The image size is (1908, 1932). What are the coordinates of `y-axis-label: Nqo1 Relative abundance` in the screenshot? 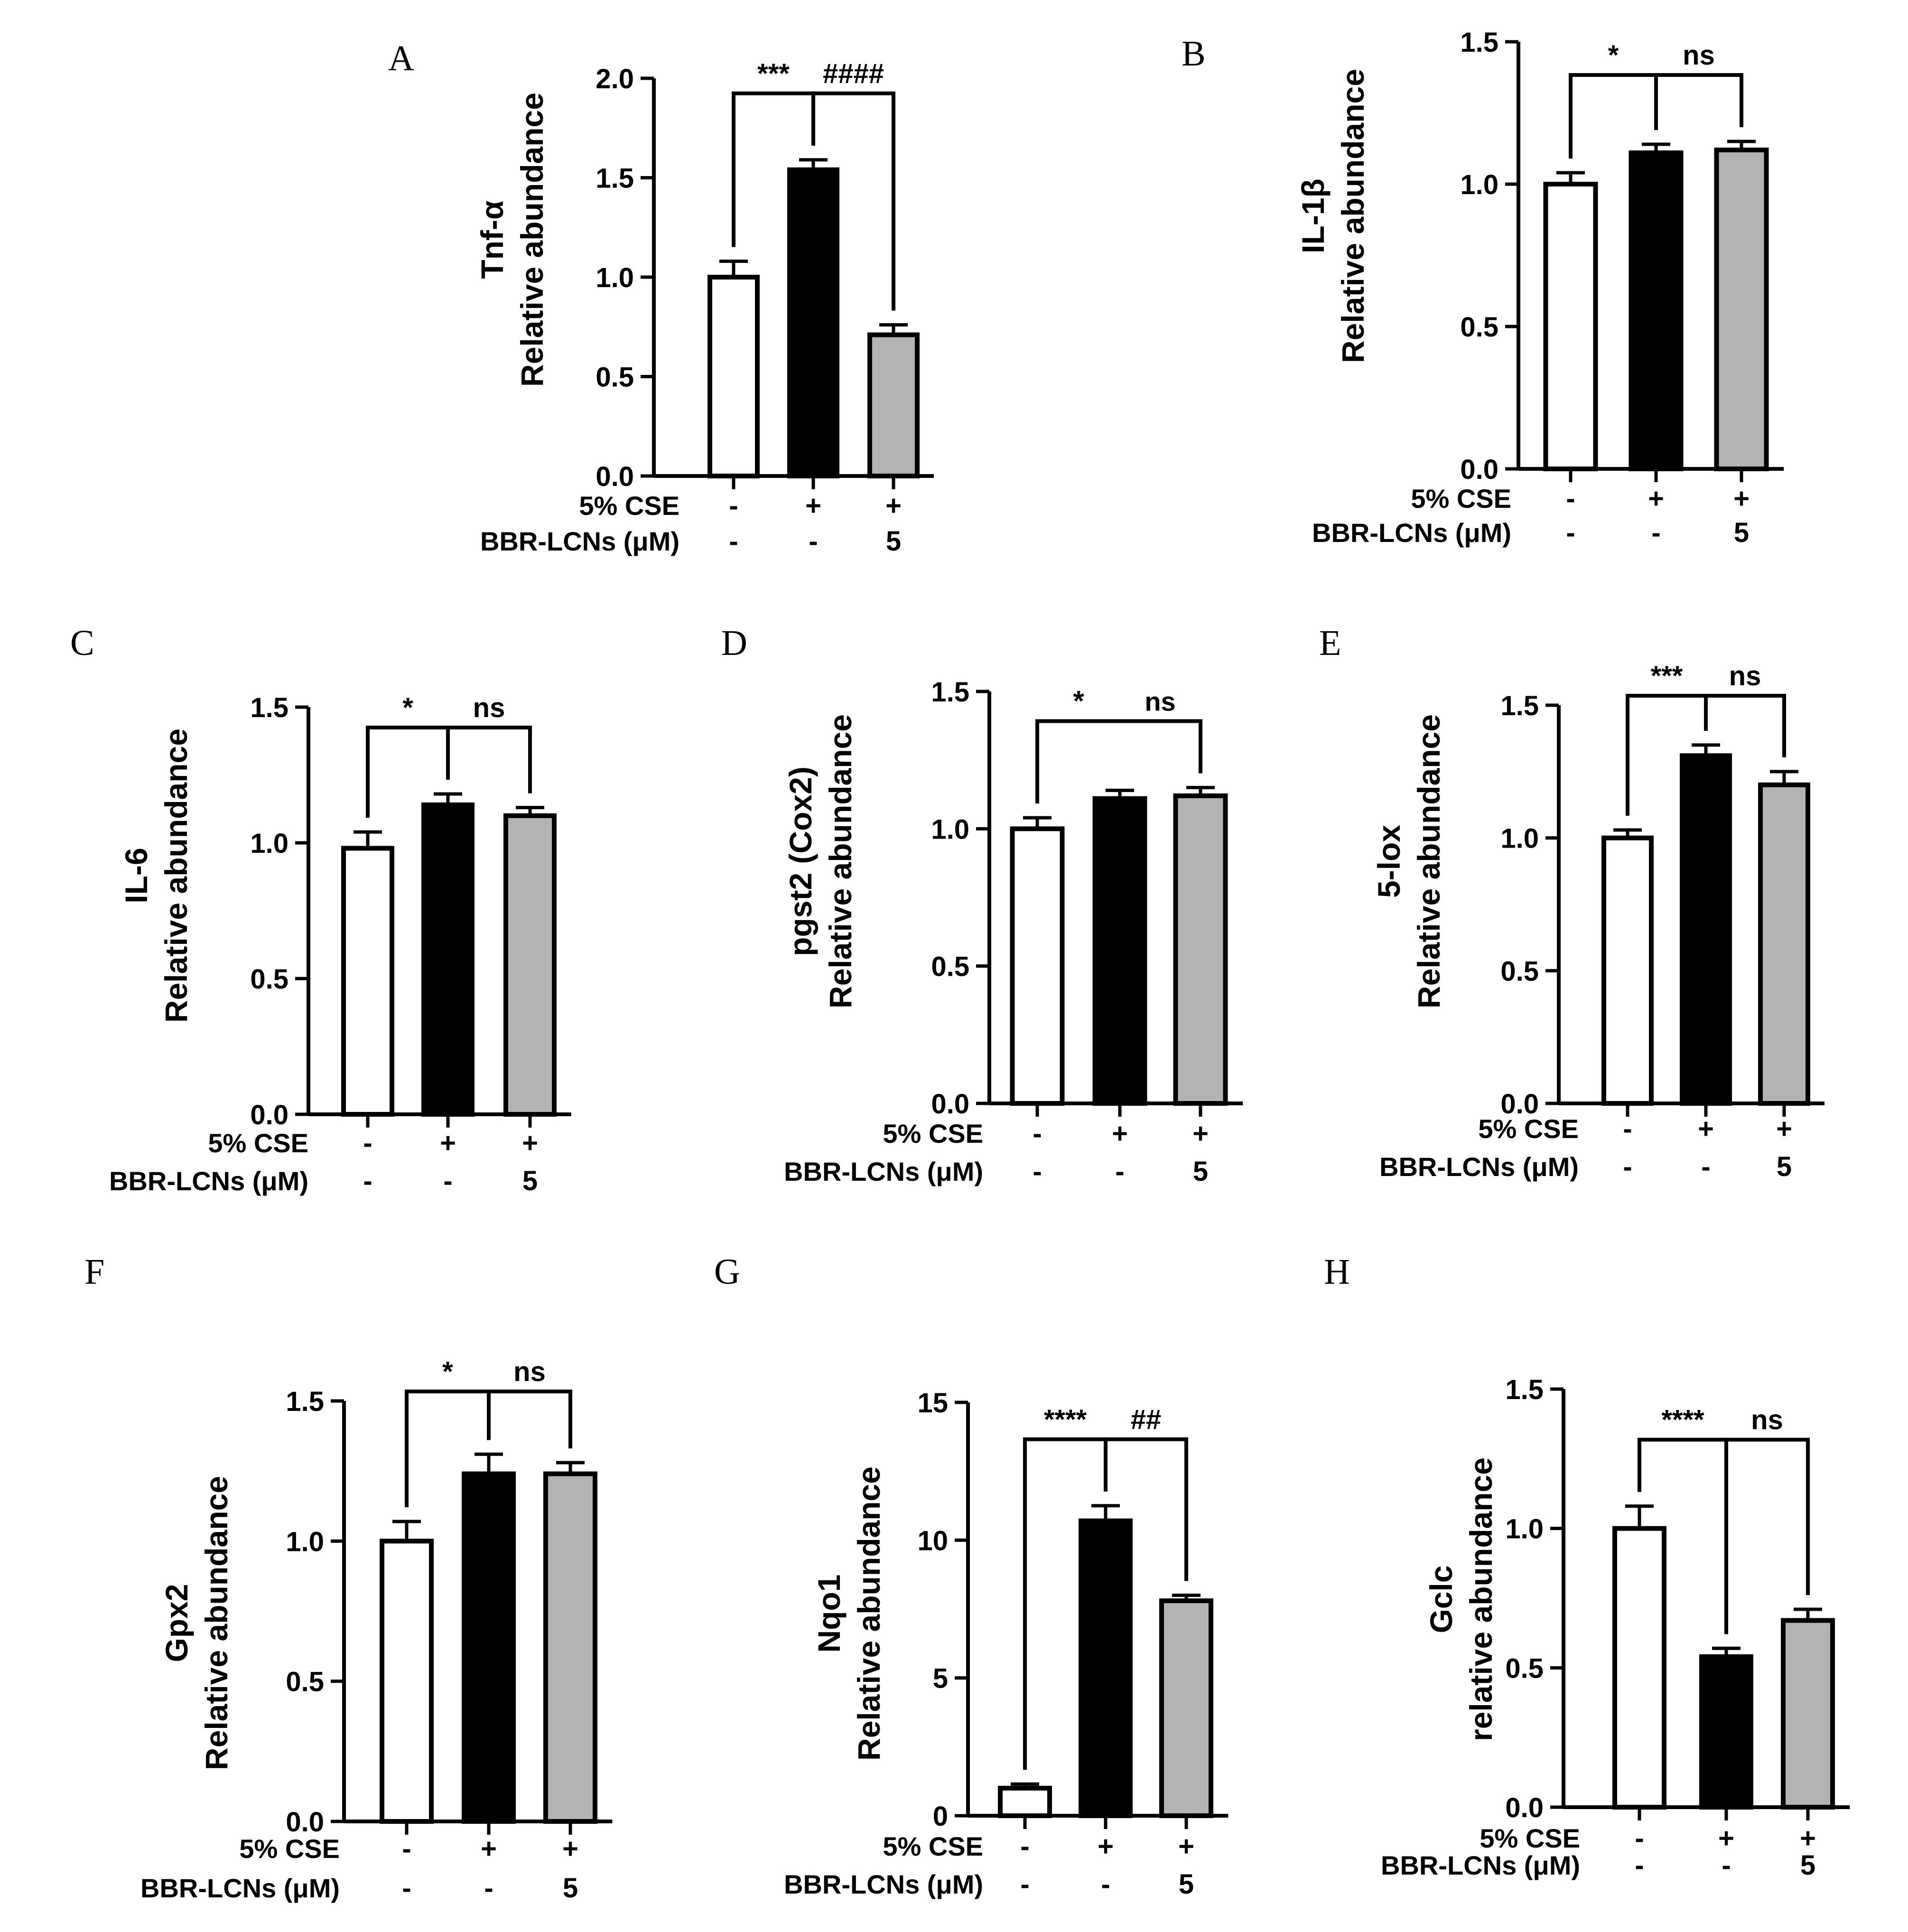 It's located at (848, 1613).